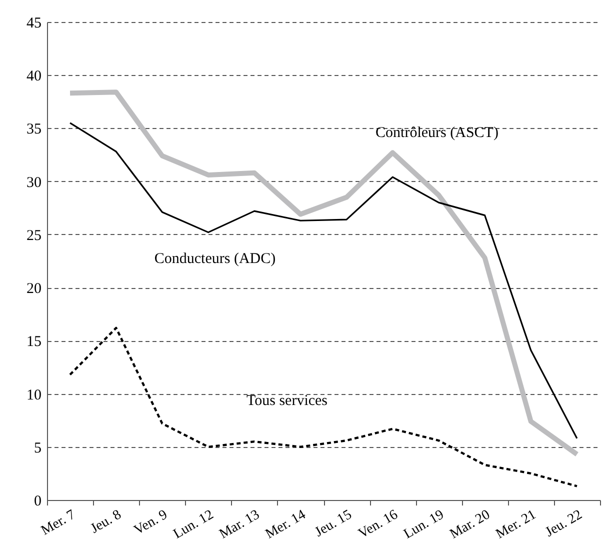  I want to click on series-label: Contrôleurs (ASCT), so click(437, 133).